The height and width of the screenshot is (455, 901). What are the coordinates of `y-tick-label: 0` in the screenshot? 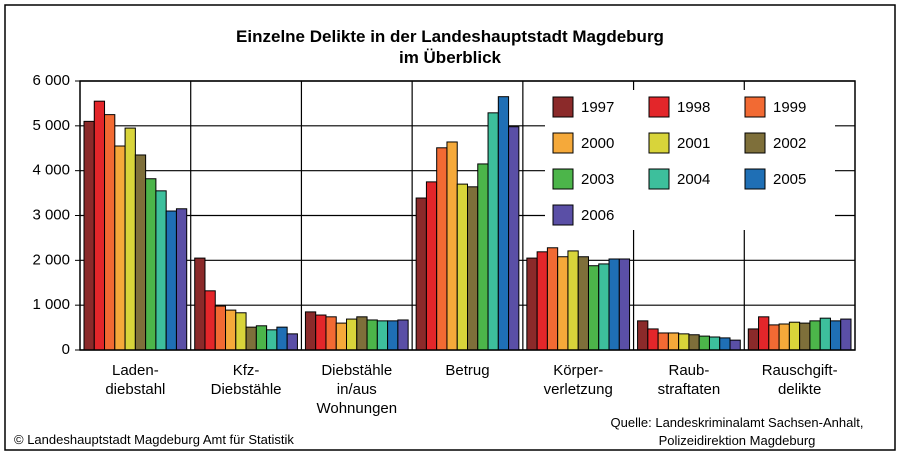 It's located at (66, 349).